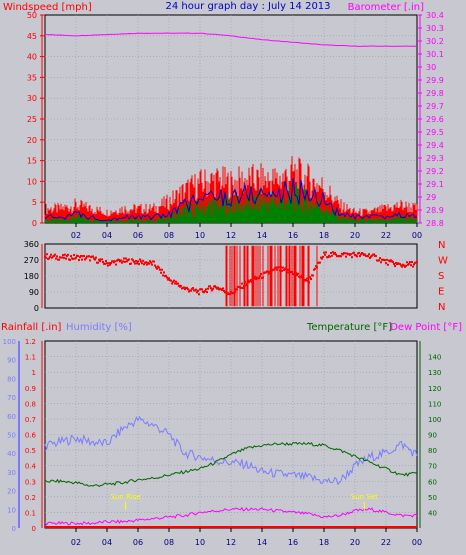  What do you see at coordinates (435, 171) in the screenshot?
I see `barometer-tick-label: 29.2` at bounding box center [435, 171].